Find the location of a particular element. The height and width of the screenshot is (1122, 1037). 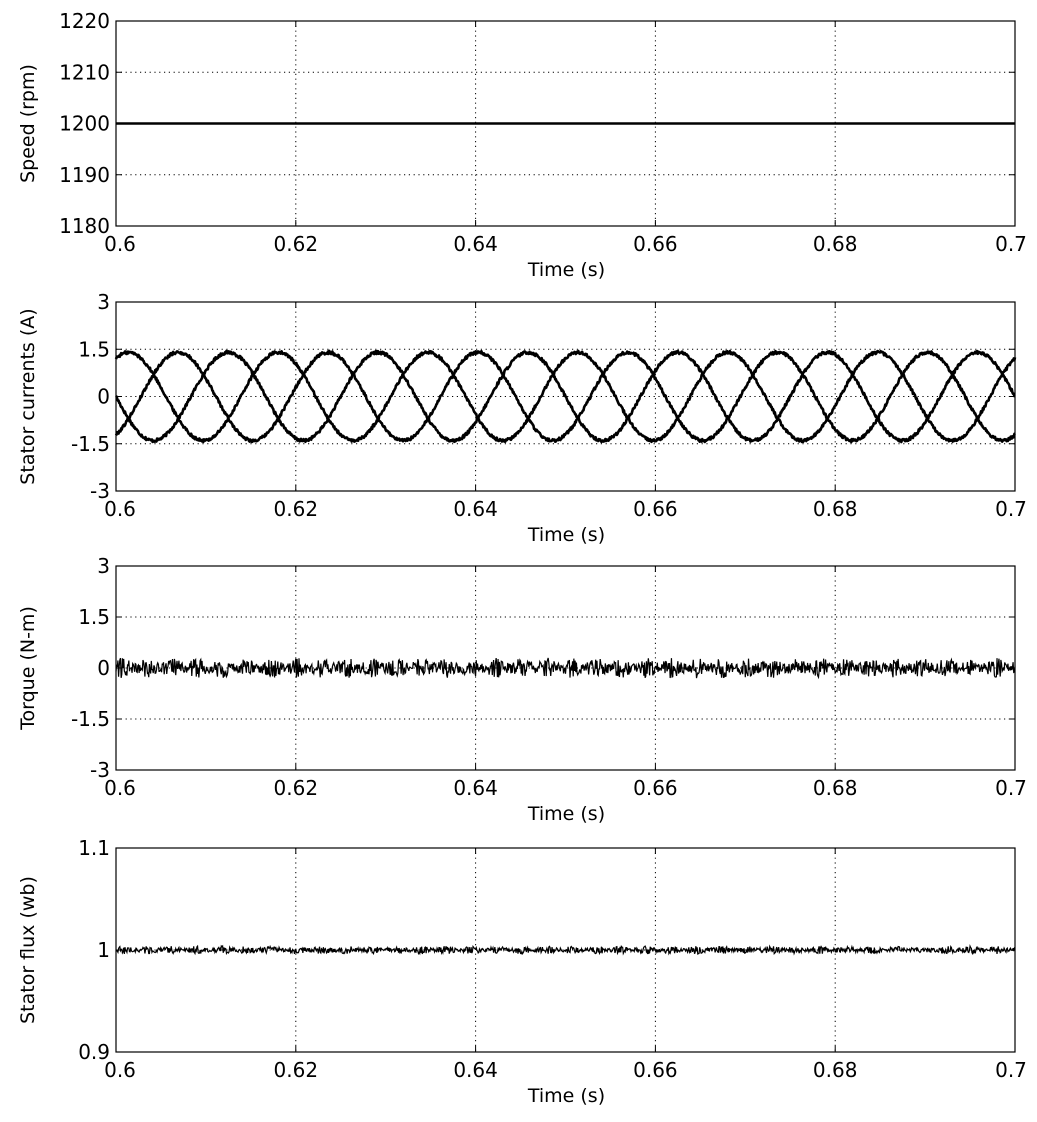

y-tick-label: 1180 is located at coordinates (84, 226).